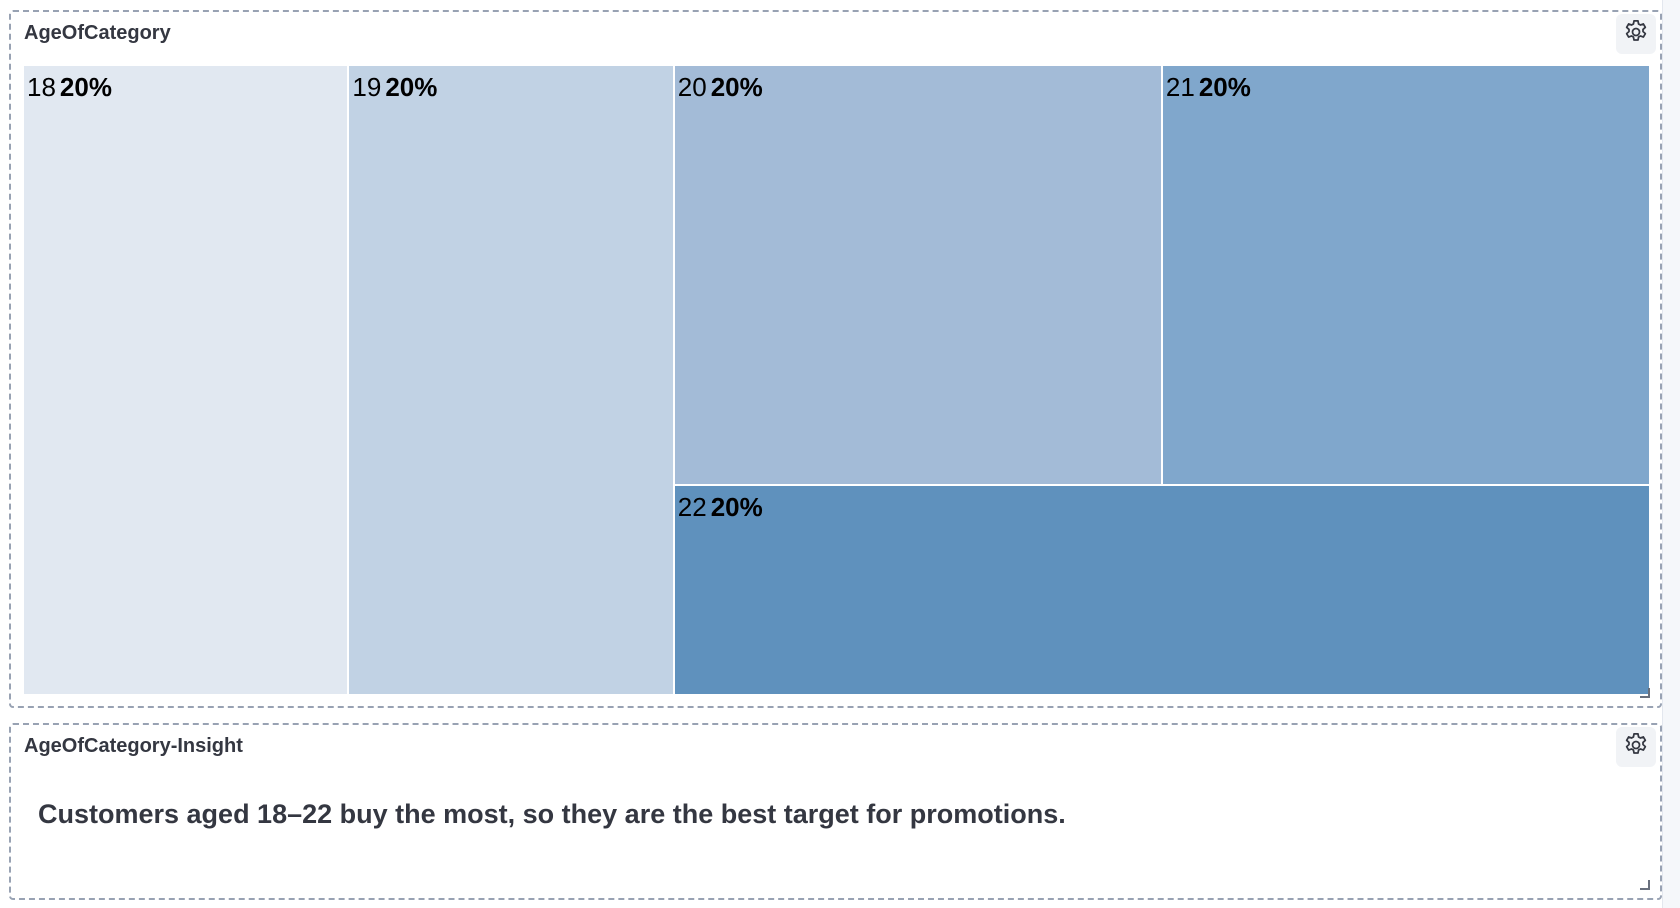  I want to click on tile-label: 22 20%, so click(720, 507).